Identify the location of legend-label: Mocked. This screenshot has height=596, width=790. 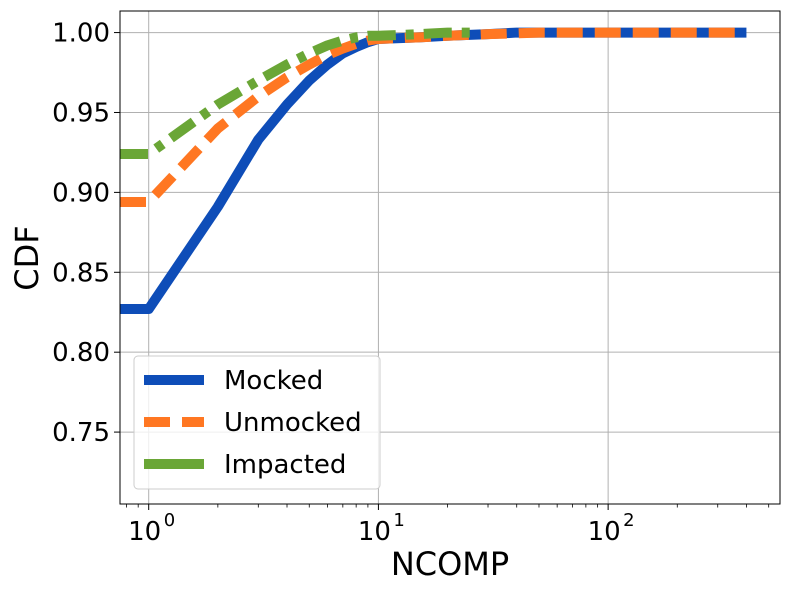
(273, 381).